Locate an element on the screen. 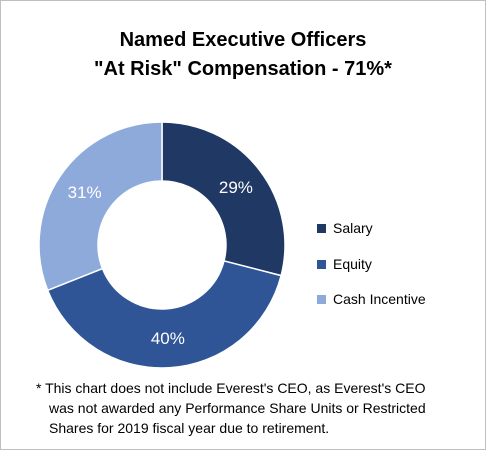  chart-title-line-1: Named Executive Officers is located at coordinates (243, 40).